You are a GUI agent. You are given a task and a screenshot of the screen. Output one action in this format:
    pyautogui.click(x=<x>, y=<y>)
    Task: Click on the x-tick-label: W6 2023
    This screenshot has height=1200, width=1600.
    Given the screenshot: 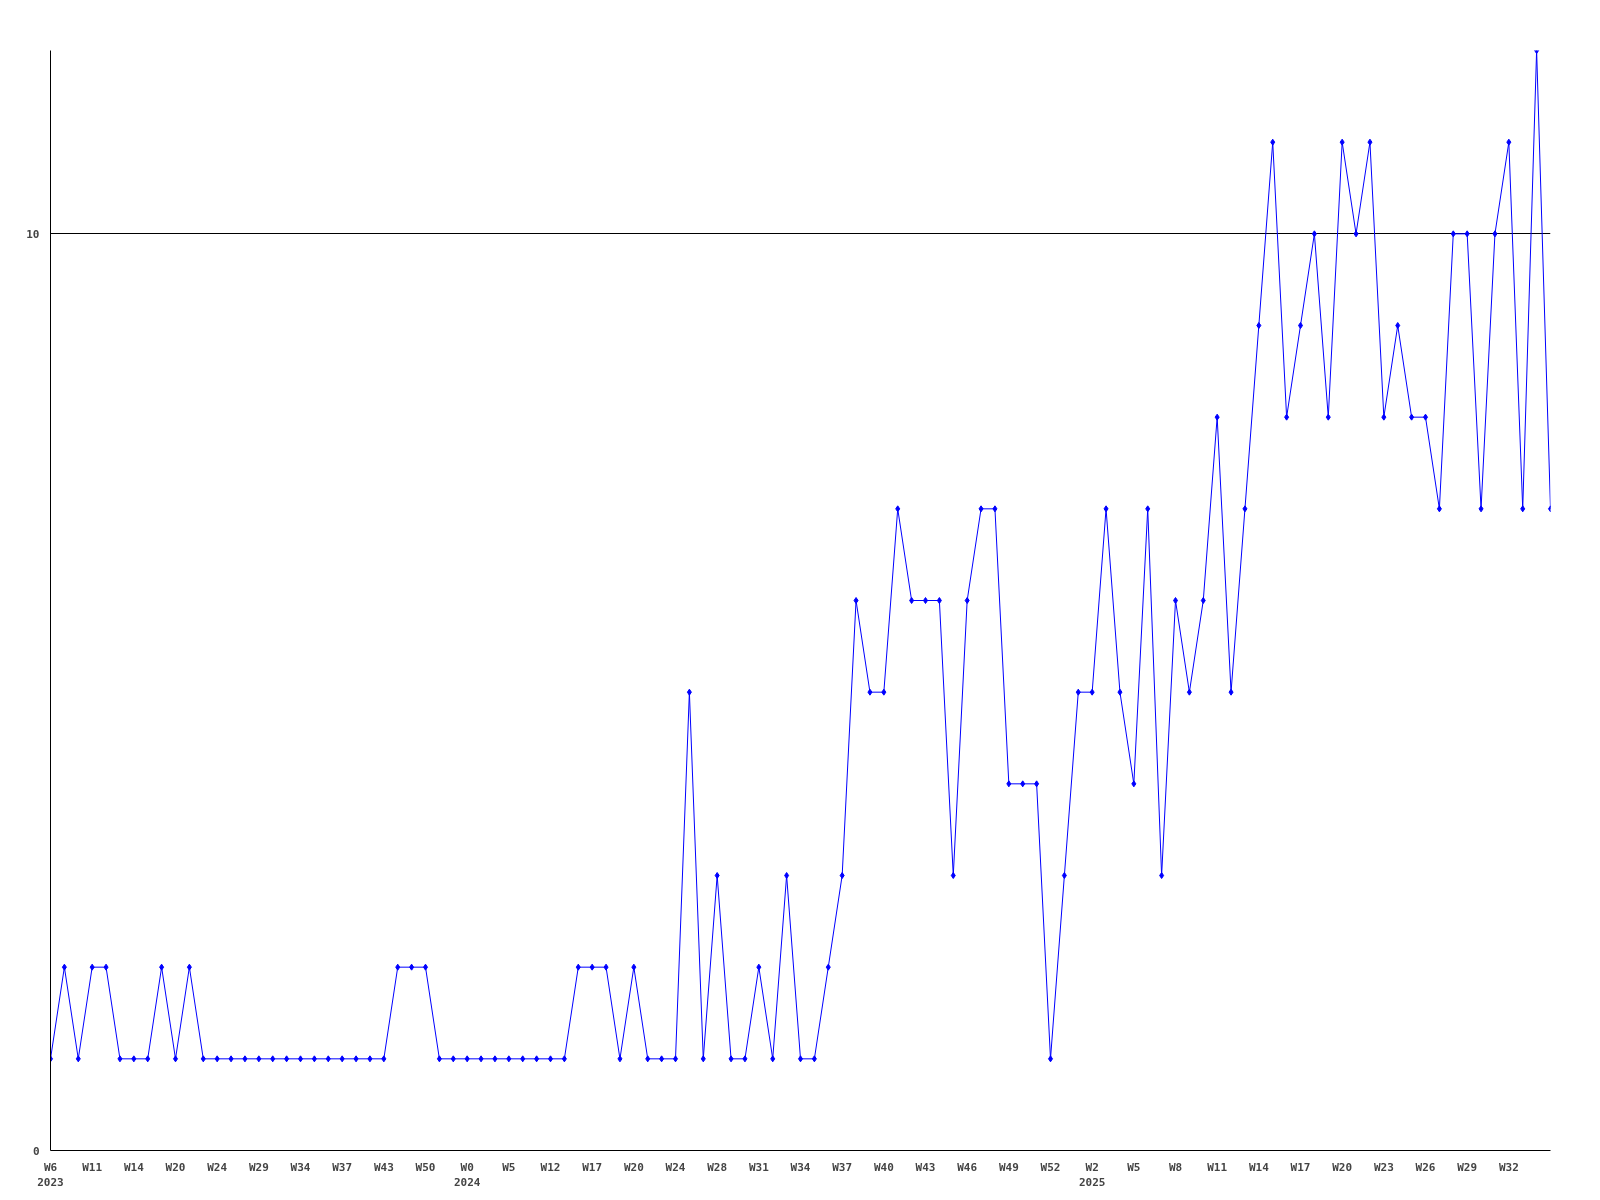 What is the action you would take?
    pyautogui.click(x=50, y=1175)
    